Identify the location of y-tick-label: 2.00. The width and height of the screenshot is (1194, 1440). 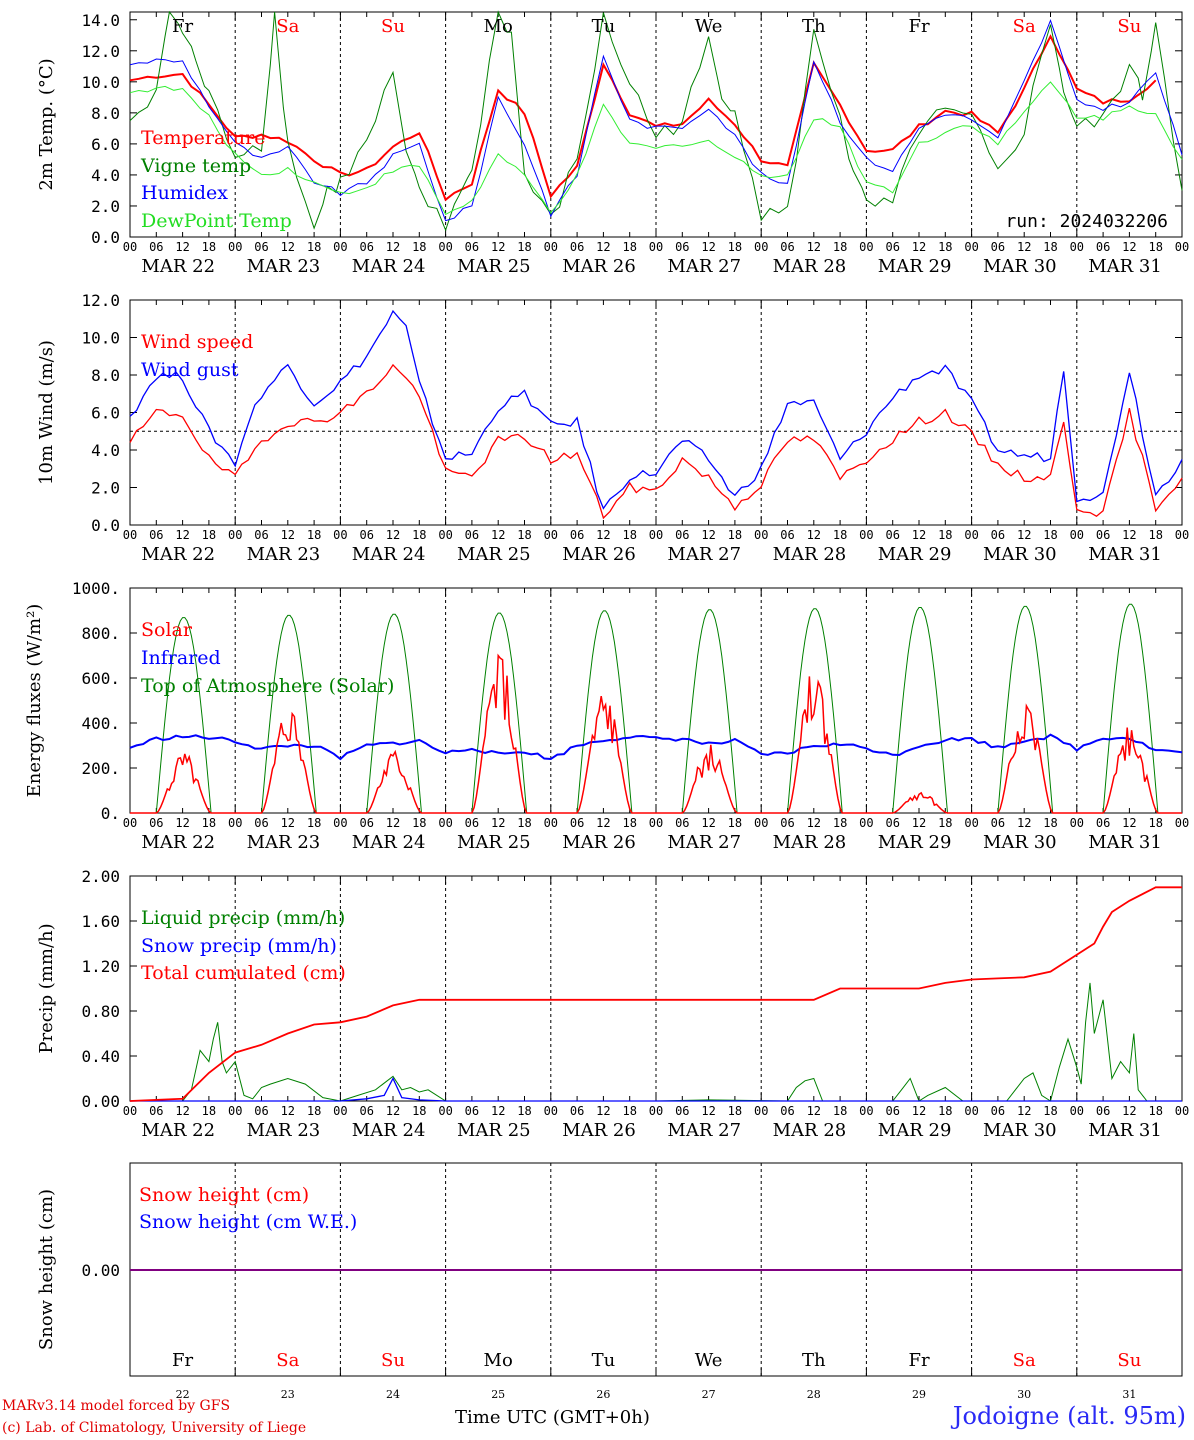
(100, 876).